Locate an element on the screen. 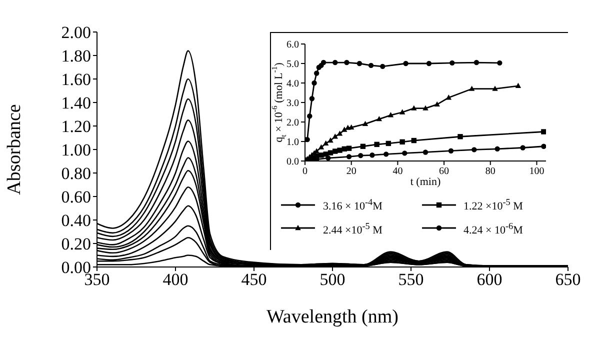 The image size is (600, 346). y-tick-label: 1.40 is located at coordinates (76, 103).